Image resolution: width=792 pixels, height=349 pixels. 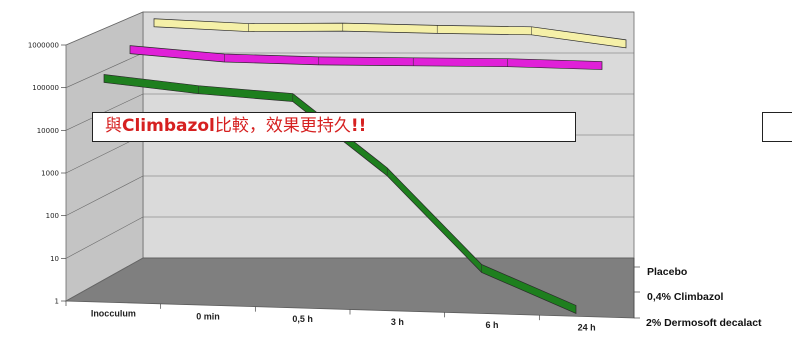 What do you see at coordinates (349, 288) in the screenshot?
I see `chart-floor` at bounding box center [349, 288].